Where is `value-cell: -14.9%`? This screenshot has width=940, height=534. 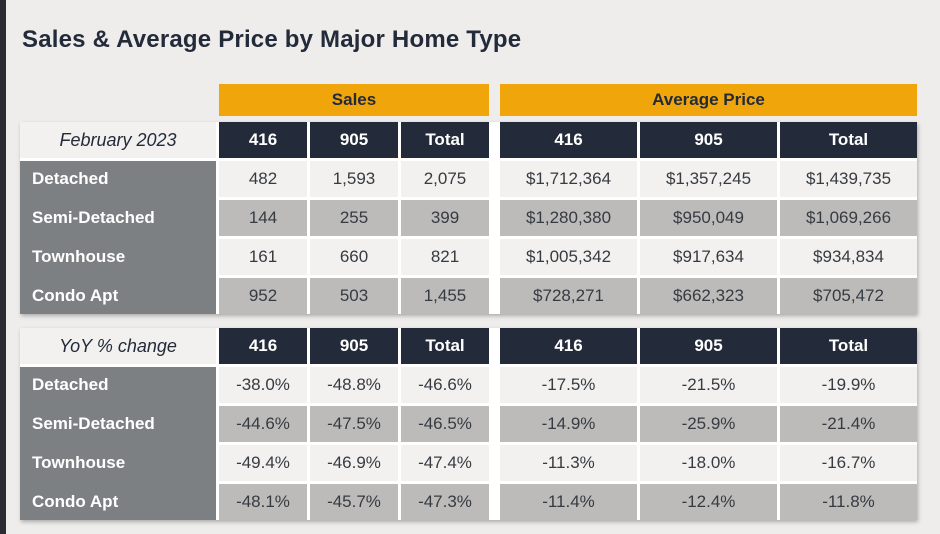
value-cell: -14.9% is located at coordinates (568, 424).